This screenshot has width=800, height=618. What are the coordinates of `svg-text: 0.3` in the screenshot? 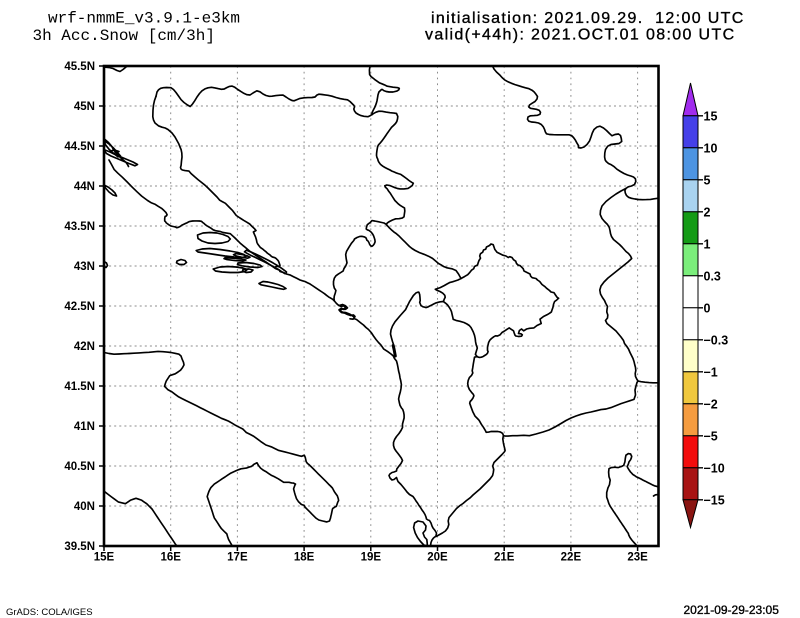 It's located at (712, 276).